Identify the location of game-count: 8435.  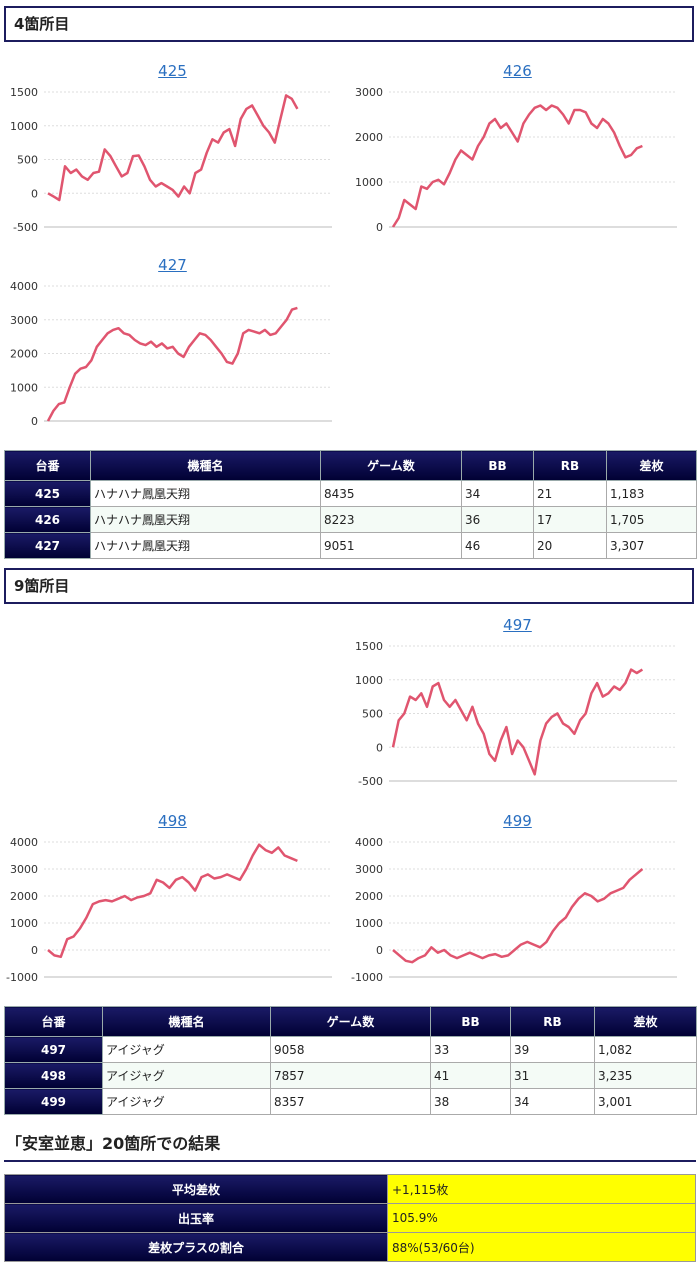
(391, 493).